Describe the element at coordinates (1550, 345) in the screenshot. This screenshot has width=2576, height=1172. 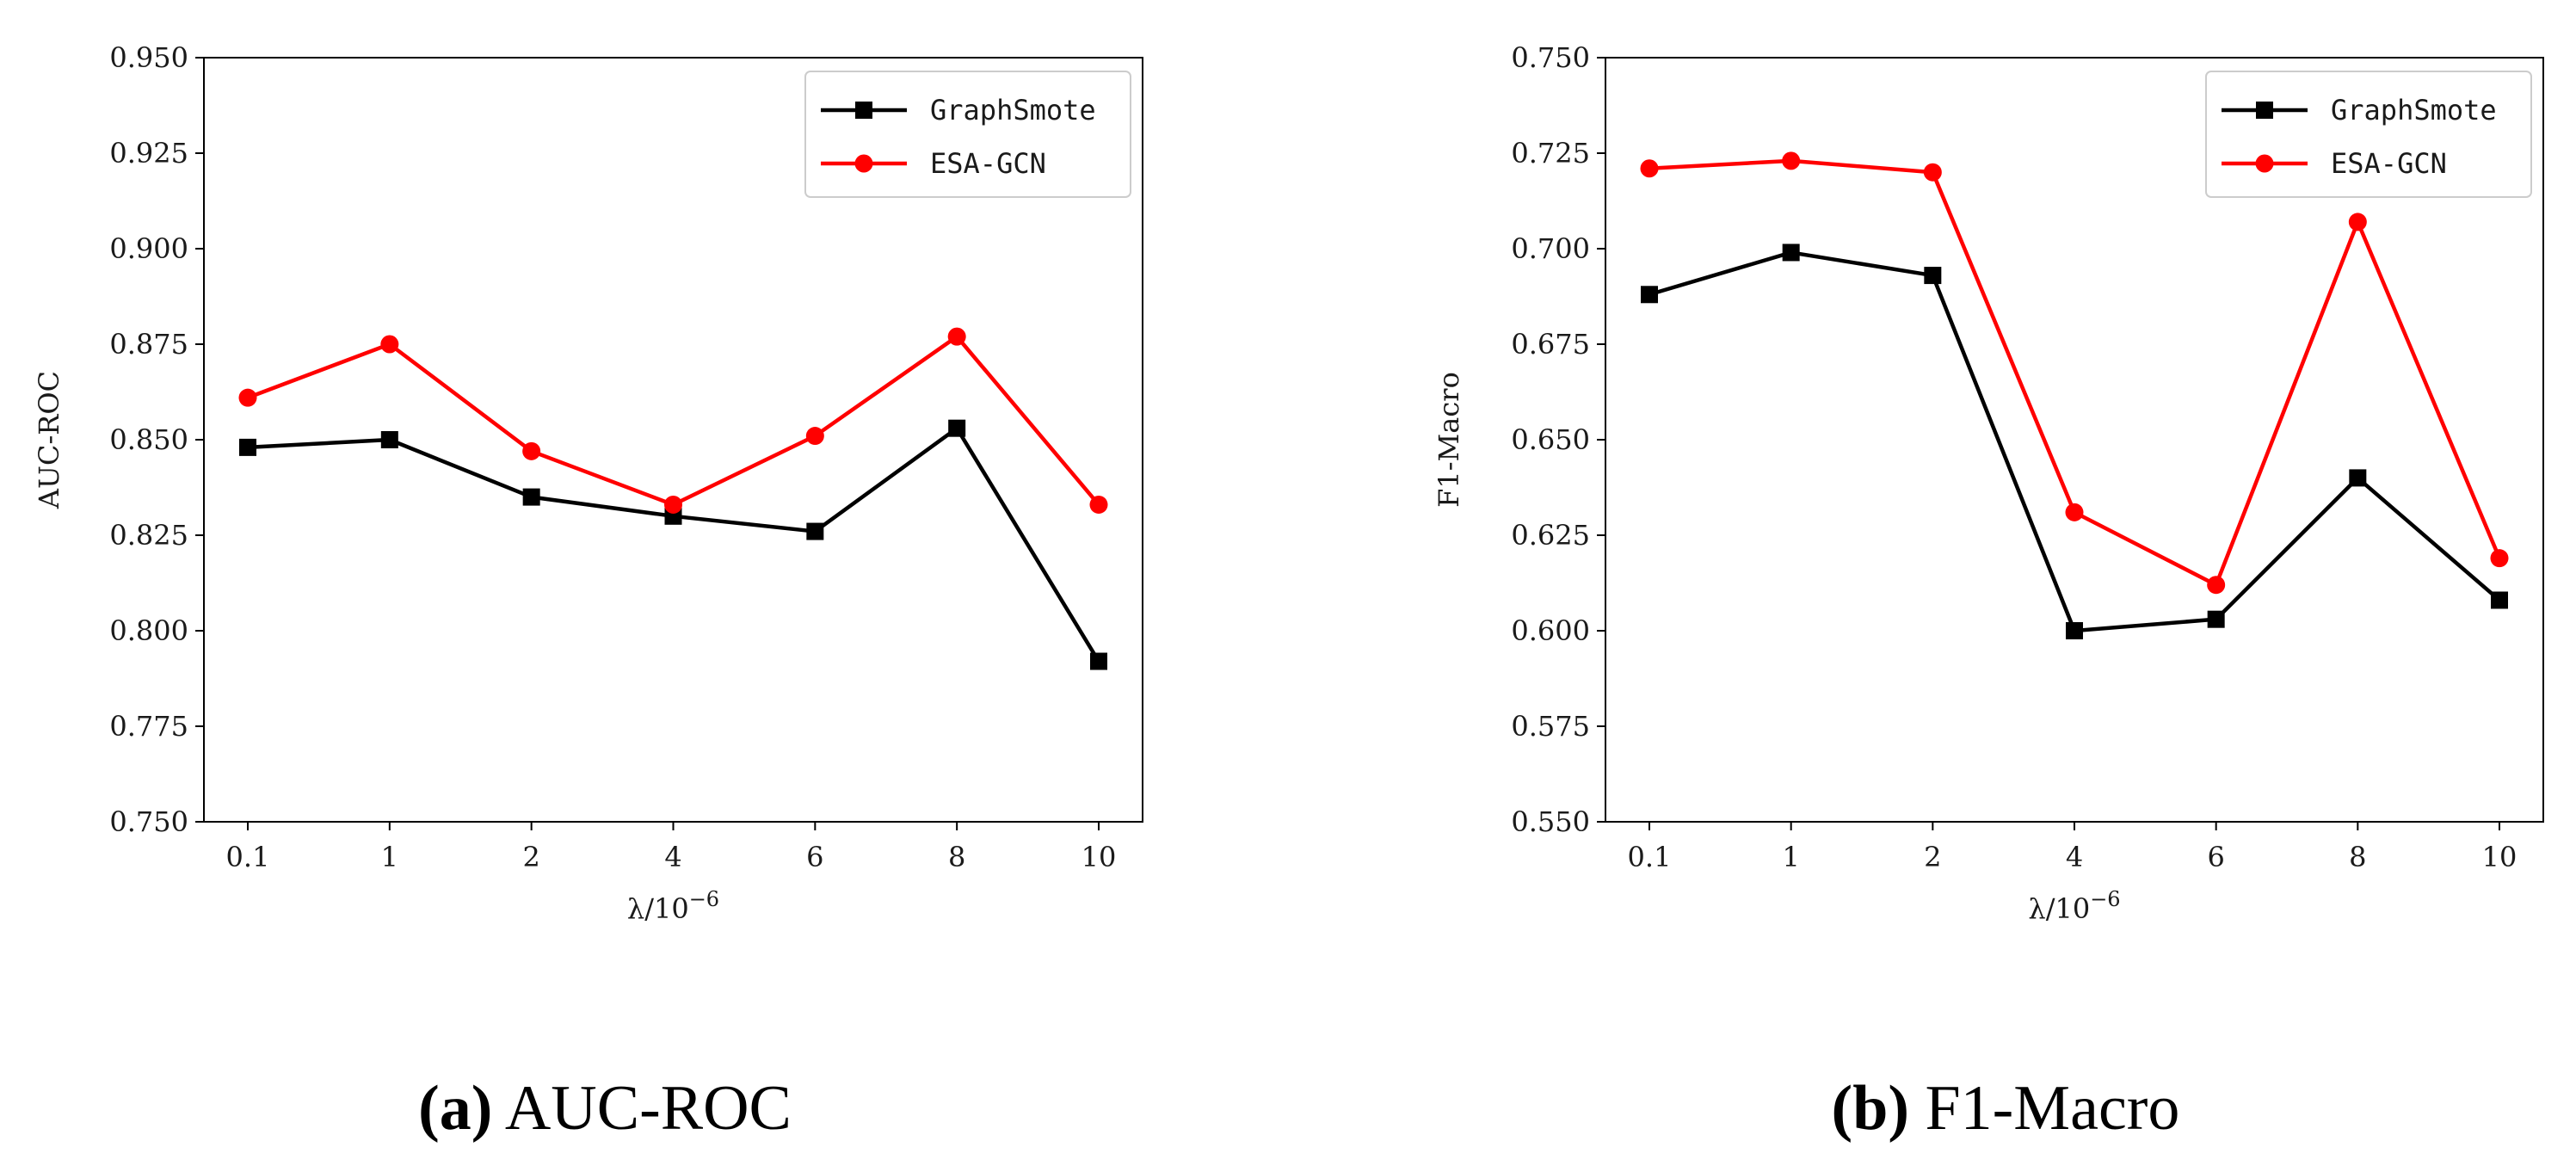
I see `y-tick-label: 0.675` at that location.